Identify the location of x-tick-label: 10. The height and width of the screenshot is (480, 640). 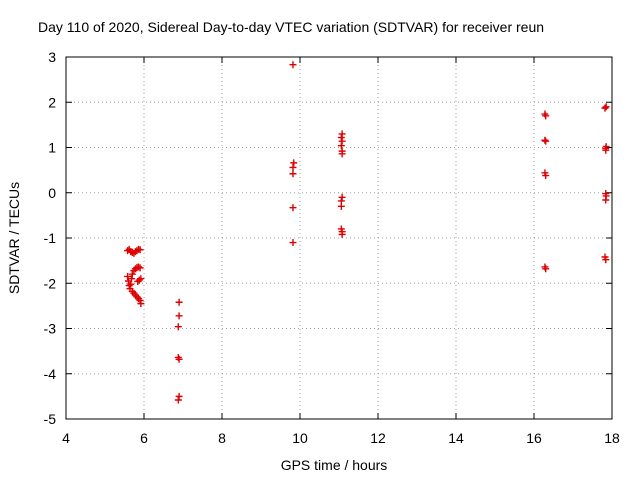
(300, 438).